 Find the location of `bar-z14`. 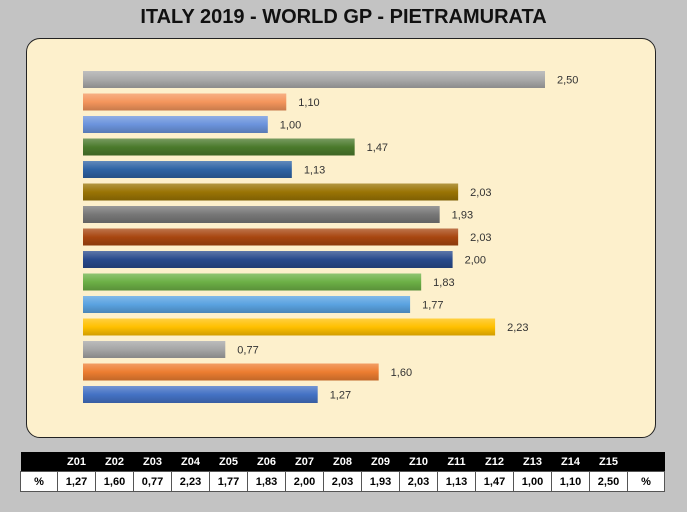

bar-z14 is located at coordinates (185, 102).